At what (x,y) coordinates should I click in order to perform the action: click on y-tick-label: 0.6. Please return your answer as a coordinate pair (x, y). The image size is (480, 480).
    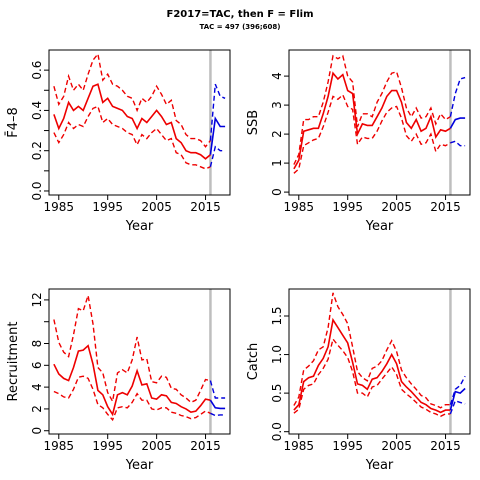
    Looking at the image, I should click on (37, 70).